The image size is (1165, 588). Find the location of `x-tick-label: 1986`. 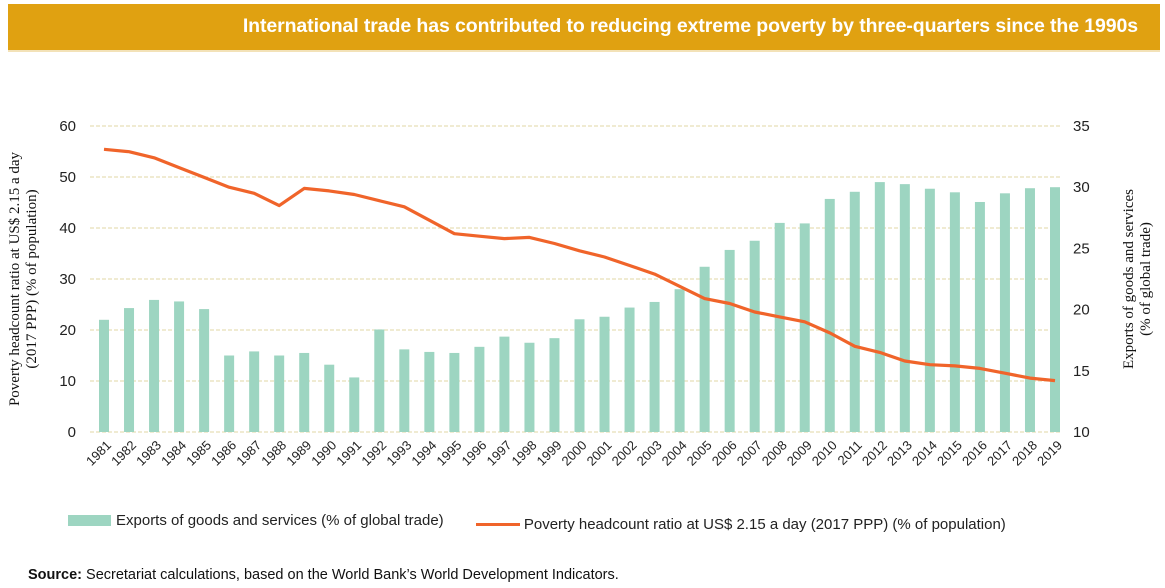

x-tick-label: 1986 is located at coordinates (223, 453).